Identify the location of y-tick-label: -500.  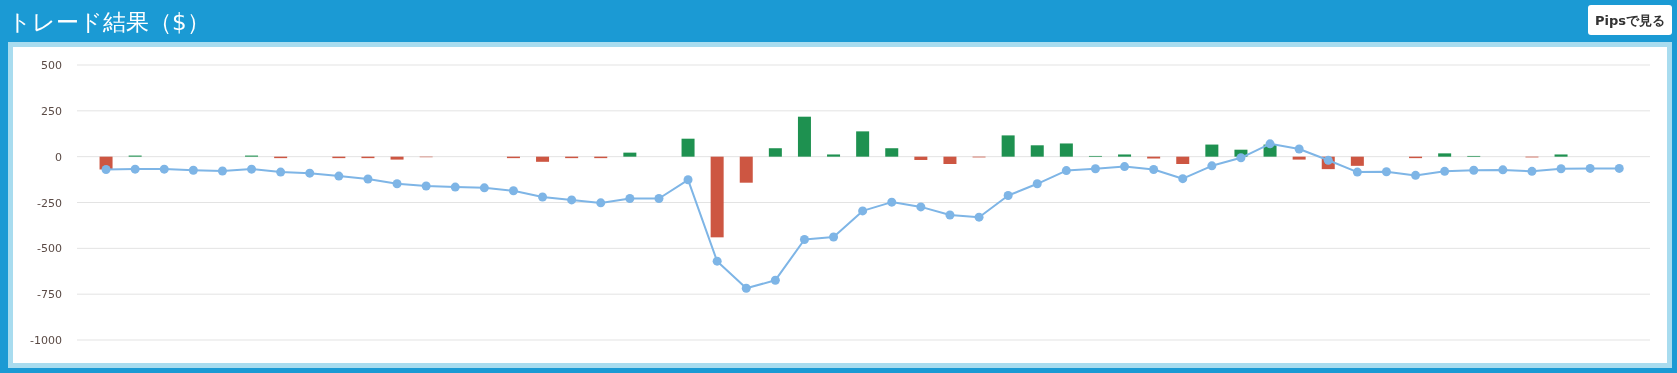
(49, 249).